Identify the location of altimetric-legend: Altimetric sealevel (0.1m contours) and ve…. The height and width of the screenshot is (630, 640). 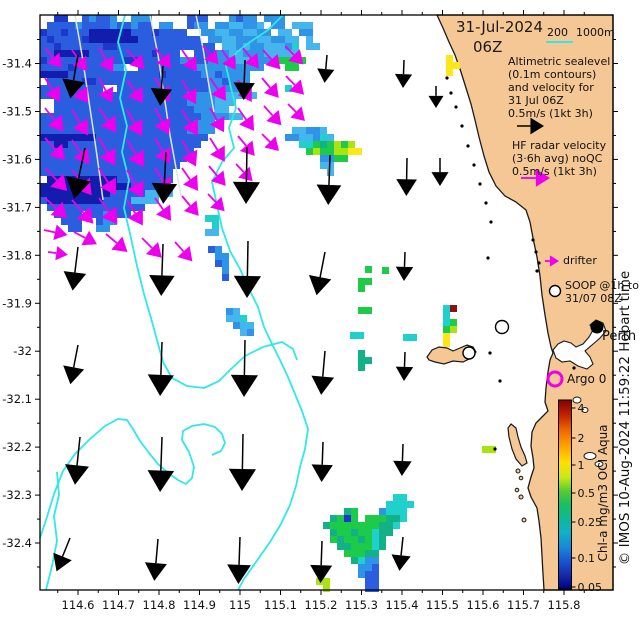
(559, 87).